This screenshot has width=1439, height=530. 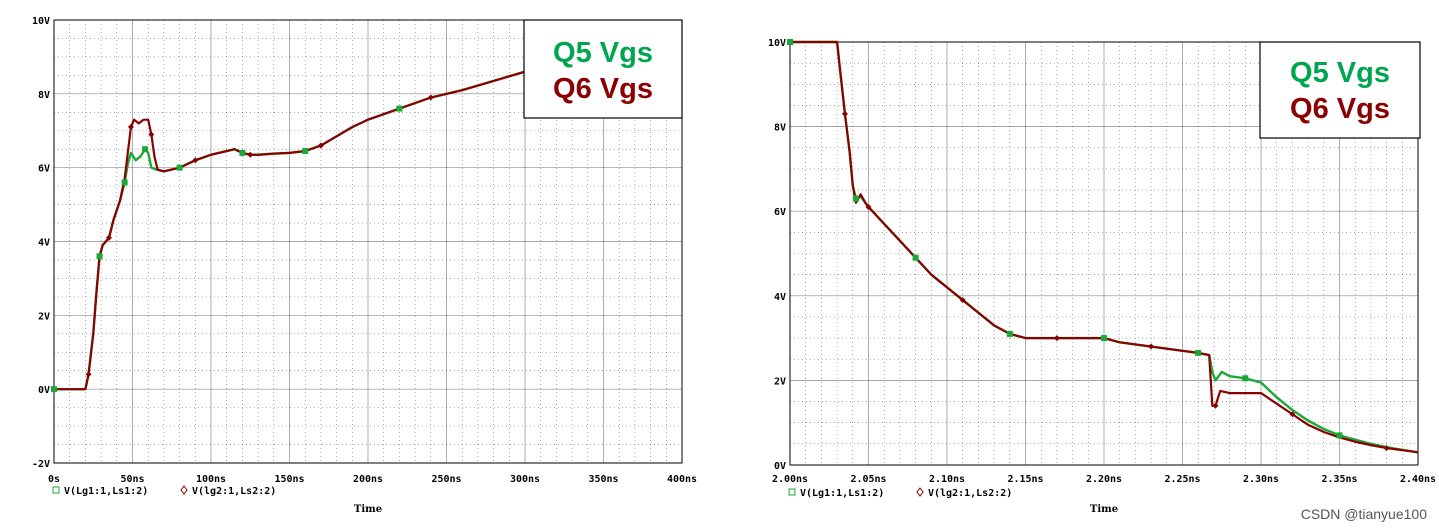 What do you see at coordinates (54, 479) in the screenshot?
I see `x-tick-label: 0s` at bounding box center [54, 479].